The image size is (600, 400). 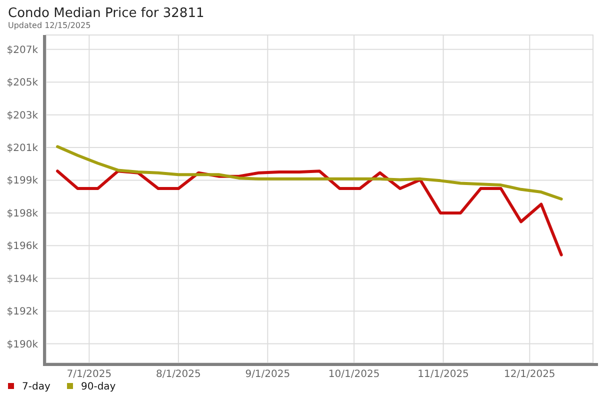 I want to click on x-tick-label: 7/1/2025, so click(x=89, y=374).